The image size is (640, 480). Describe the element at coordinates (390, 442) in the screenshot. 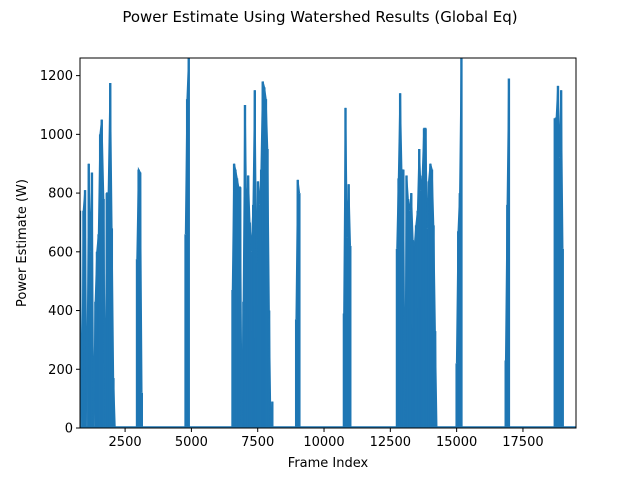

I see `x-tick-label: 12500` at that location.